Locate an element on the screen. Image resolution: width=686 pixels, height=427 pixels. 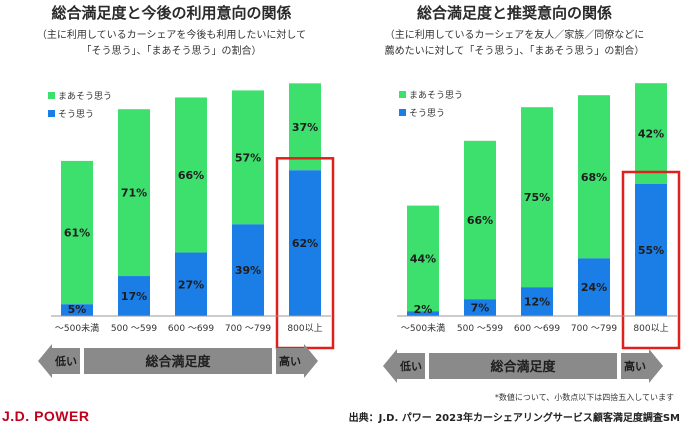
data-label-maa: 44% is located at coordinates (423, 258).